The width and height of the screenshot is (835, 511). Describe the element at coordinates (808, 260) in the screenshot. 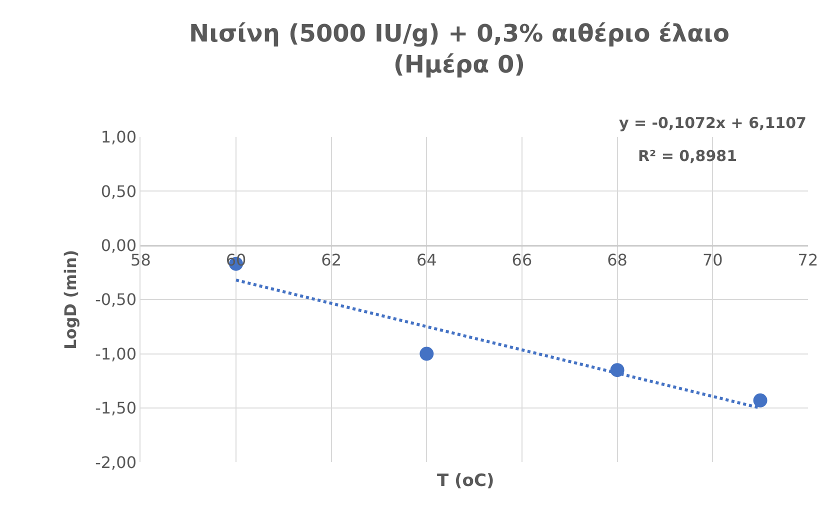

I see `x-tick-label: 72` at that location.